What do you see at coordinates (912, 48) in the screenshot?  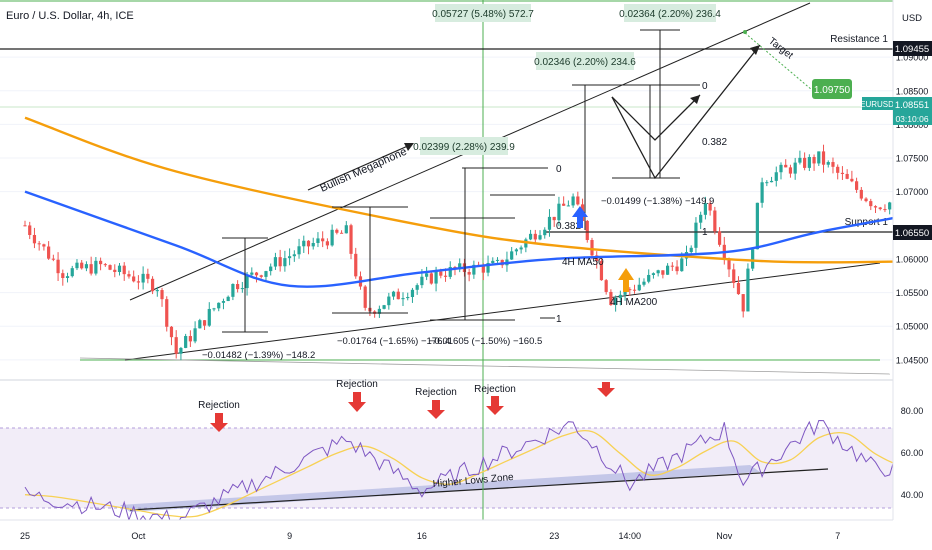 I see `resistance-price-badge` at bounding box center [912, 48].